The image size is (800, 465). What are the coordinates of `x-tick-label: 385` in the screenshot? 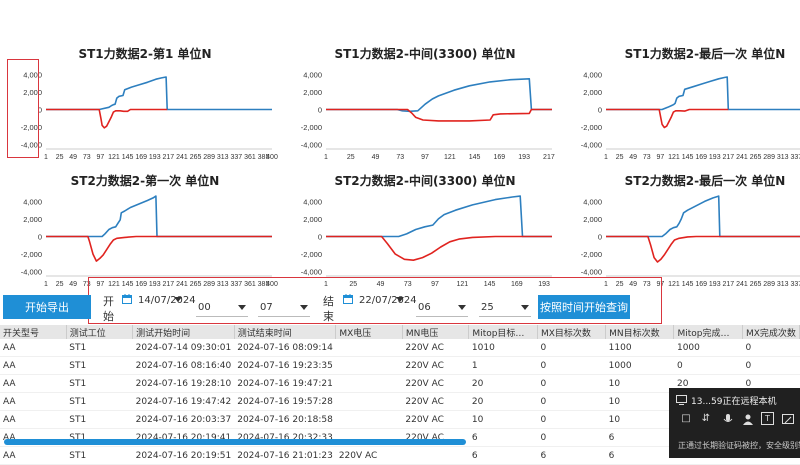 It's located at (264, 157).